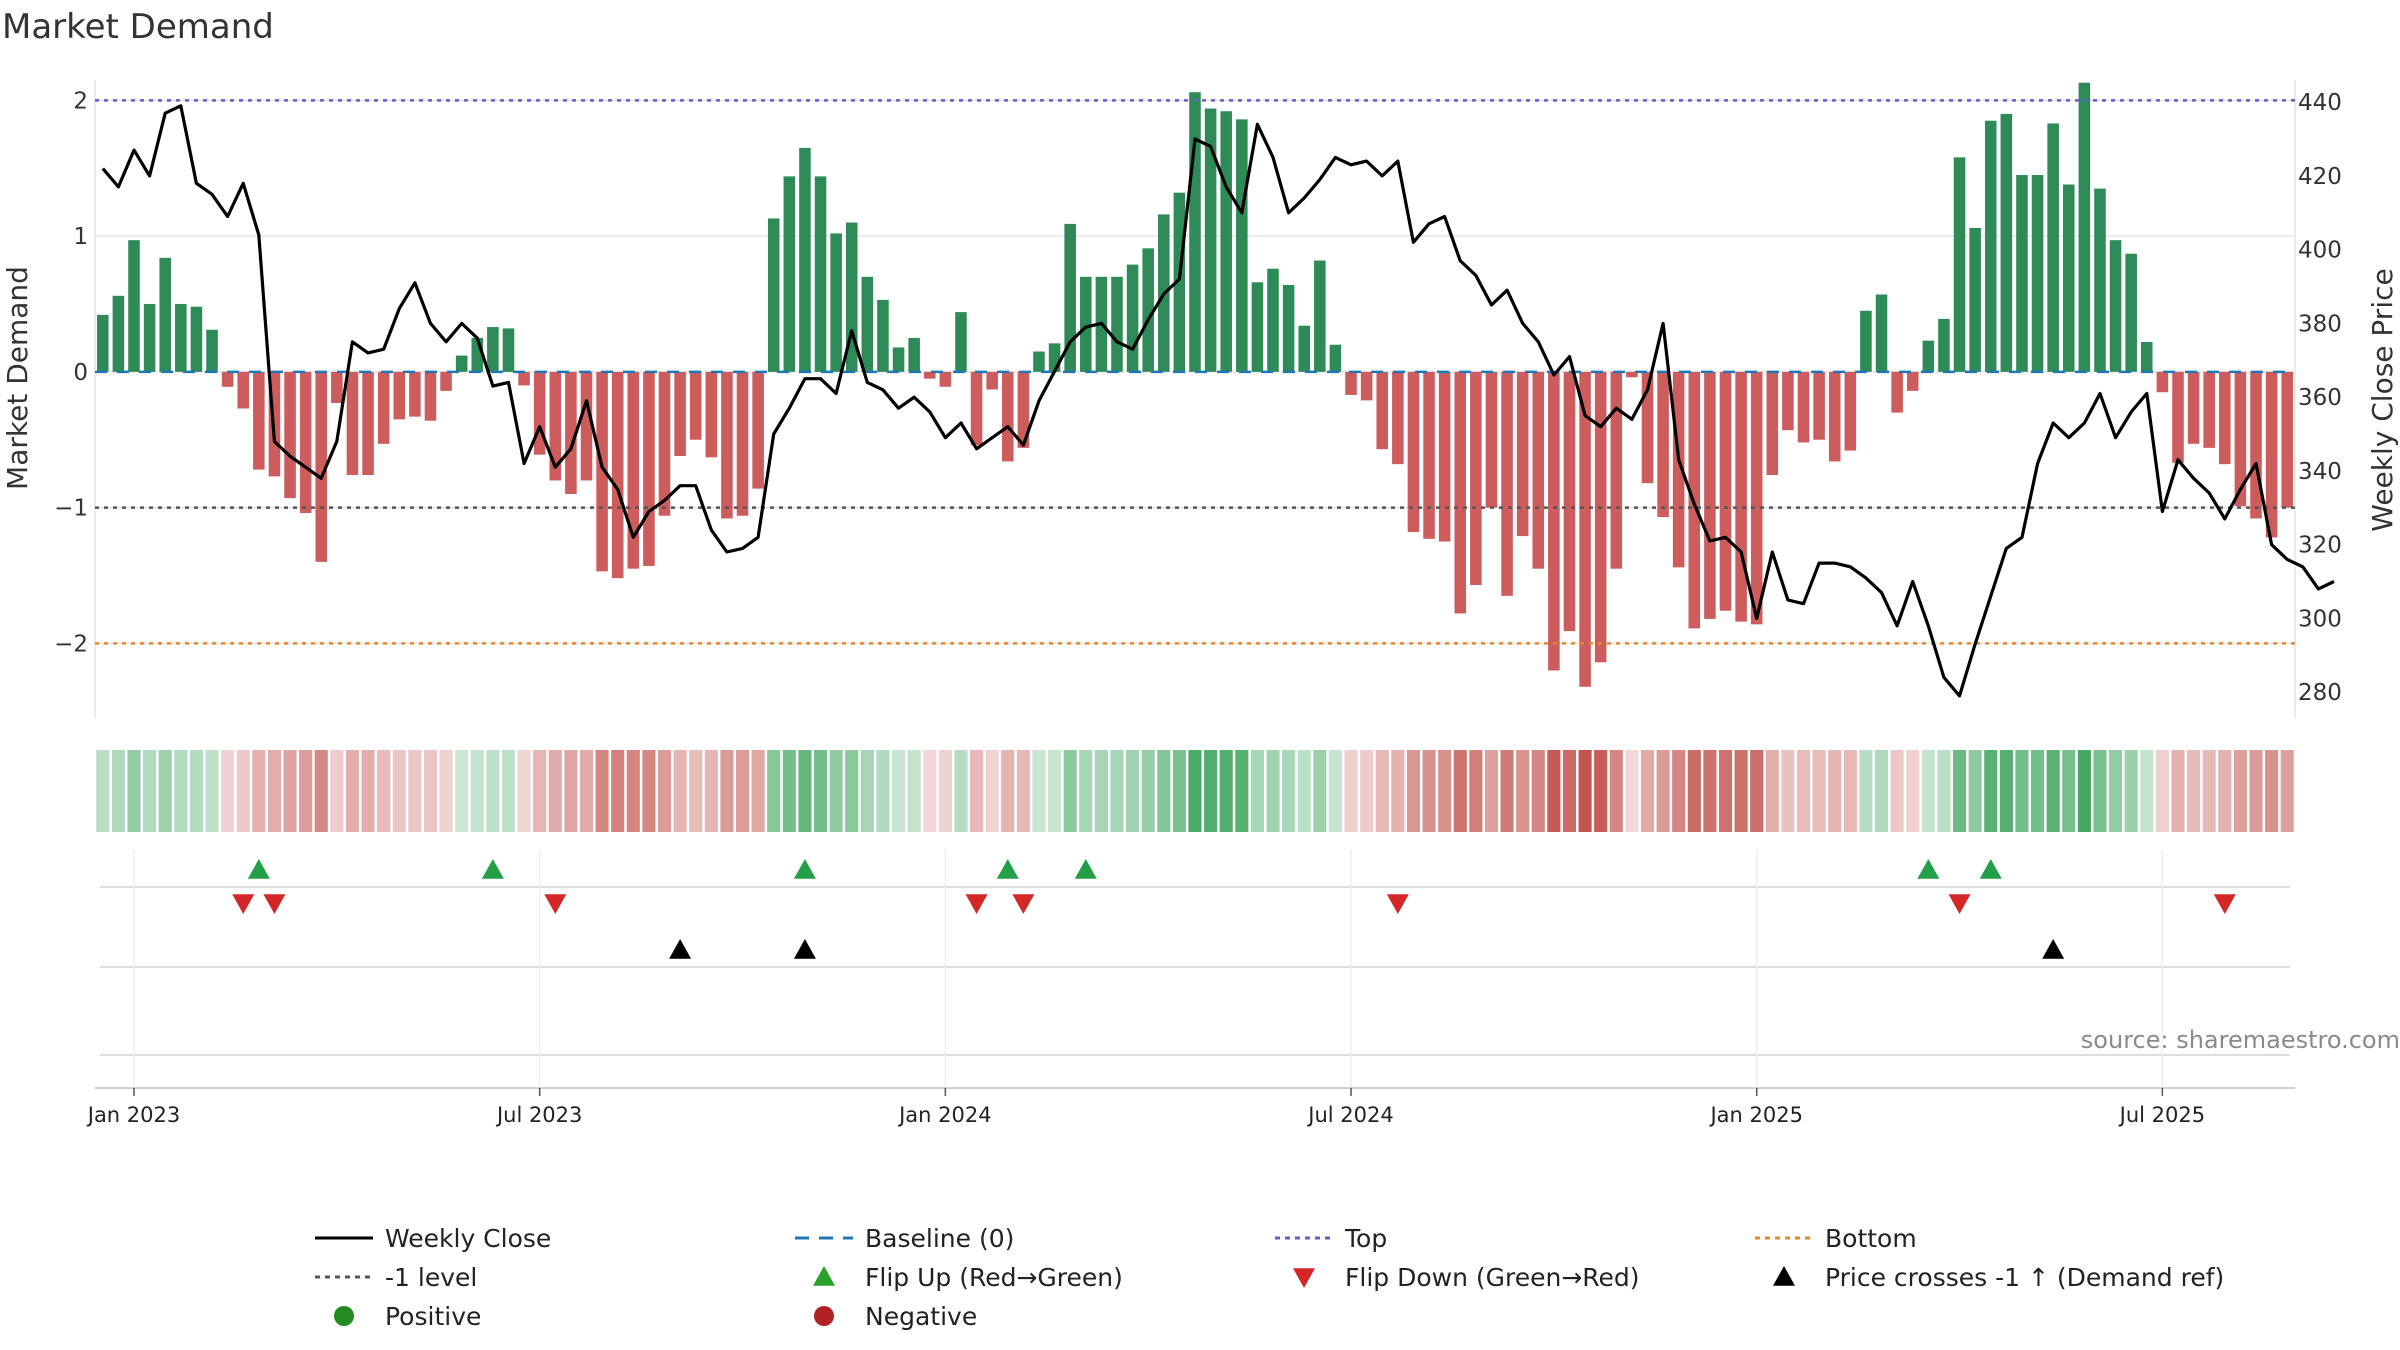 The image size is (2400, 1350). What do you see at coordinates (1365, 1238) in the screenshot?
I see `legend-label: Top` at bounding box center [1365, 1238].